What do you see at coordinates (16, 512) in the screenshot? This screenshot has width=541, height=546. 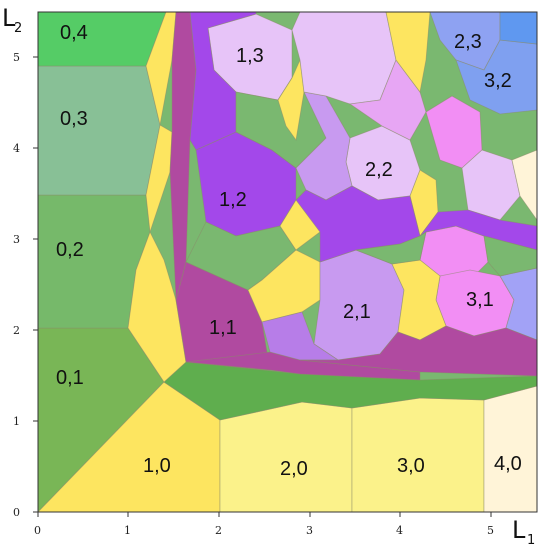 I see `y-tick-label: 0` at bounding box center [16, 512].